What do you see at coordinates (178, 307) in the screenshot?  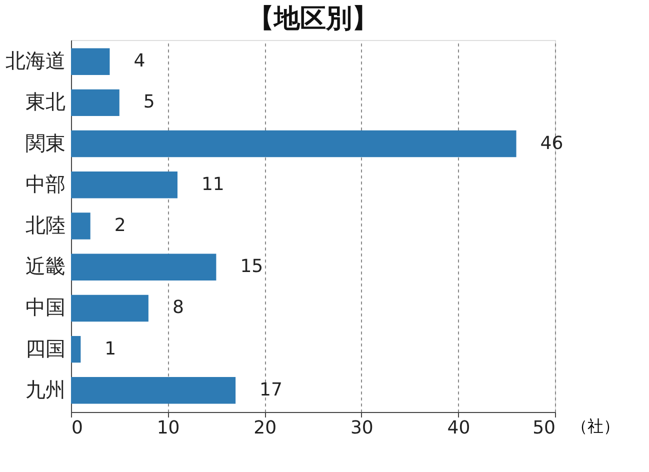 I see `data-label: 8` at bounding box center [178, 307].